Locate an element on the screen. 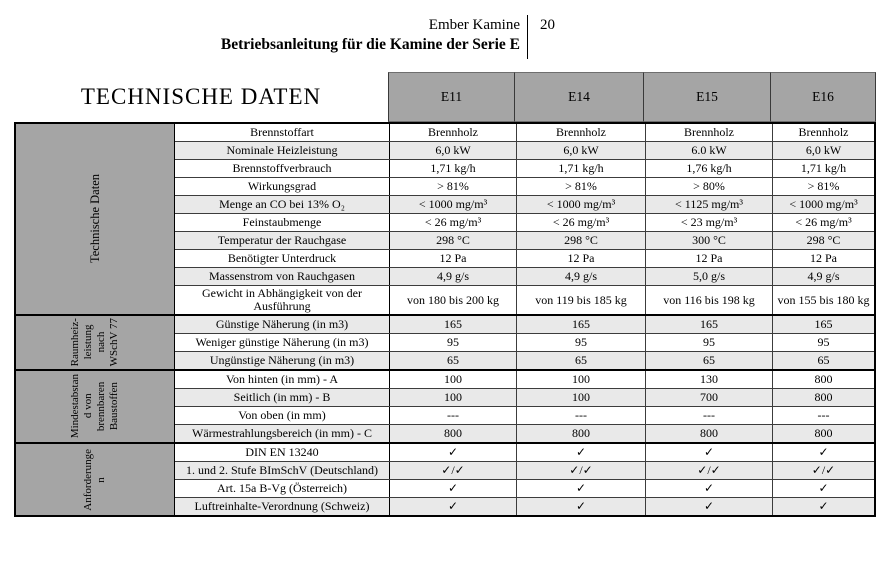 Image resolution: width=889 pixels, height=561 pixels. table-row: Von oben (in mm) --- --- --- --- is located at coordinates (524, 415).